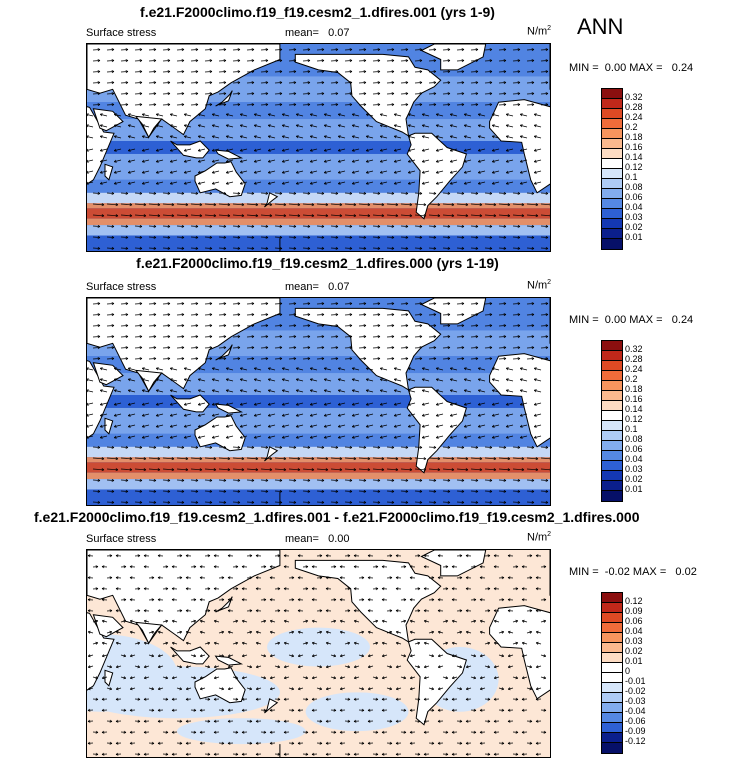  Describe the element at coordinates (612, 169) in the screenshot. I see `panel-1-colorbar` at that location.